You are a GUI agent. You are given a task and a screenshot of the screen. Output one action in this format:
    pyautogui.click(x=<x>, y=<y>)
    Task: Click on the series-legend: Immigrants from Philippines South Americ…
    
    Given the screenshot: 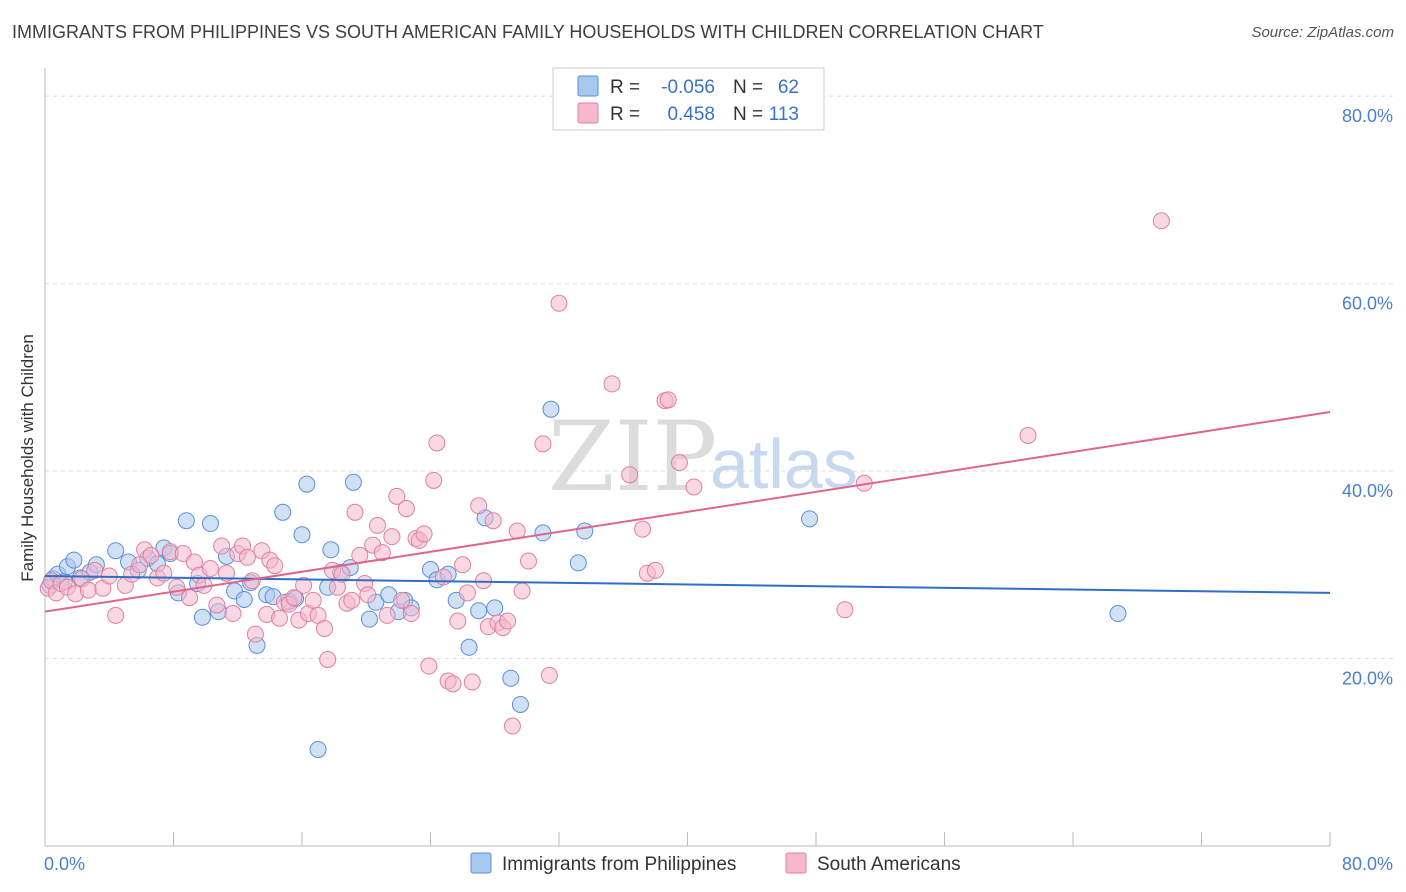 What is the action you would take?
    pyautogui.click(x=715, y=863)
    